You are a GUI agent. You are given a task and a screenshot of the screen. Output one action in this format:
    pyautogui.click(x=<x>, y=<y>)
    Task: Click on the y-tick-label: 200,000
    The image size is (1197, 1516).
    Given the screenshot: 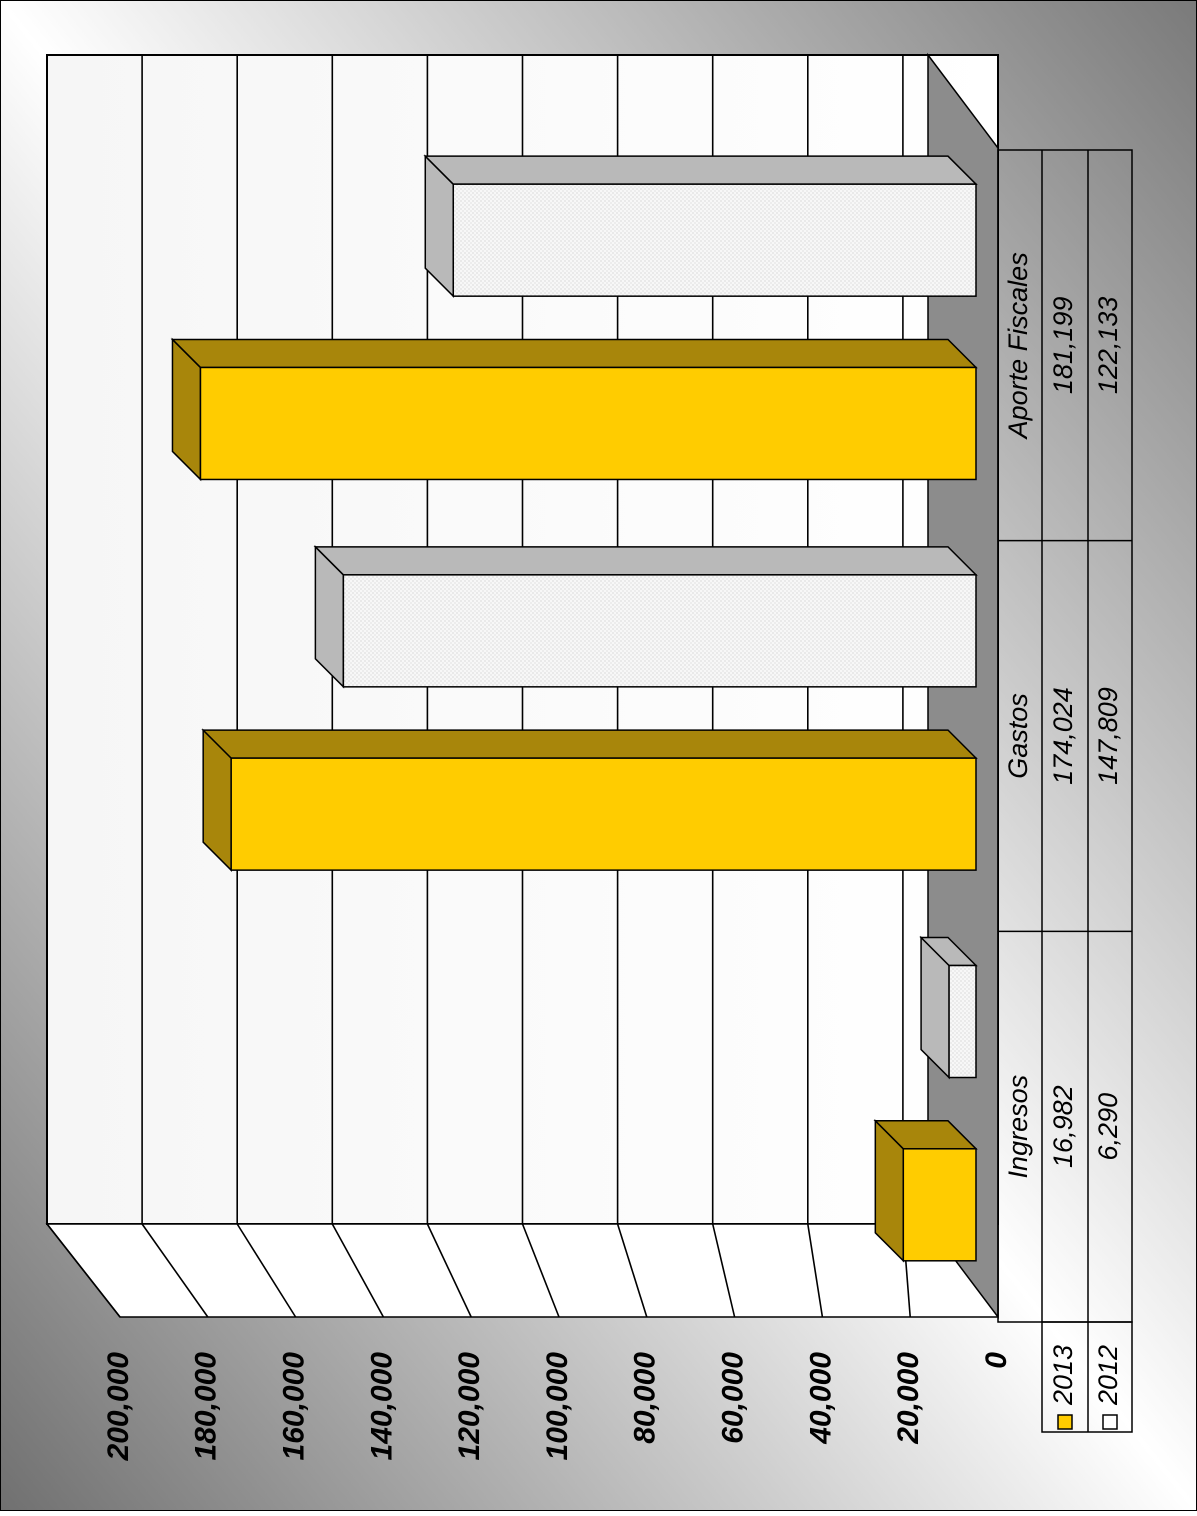 What is the action you would take?
    pyautogui.click(x=118, y=1407)
    